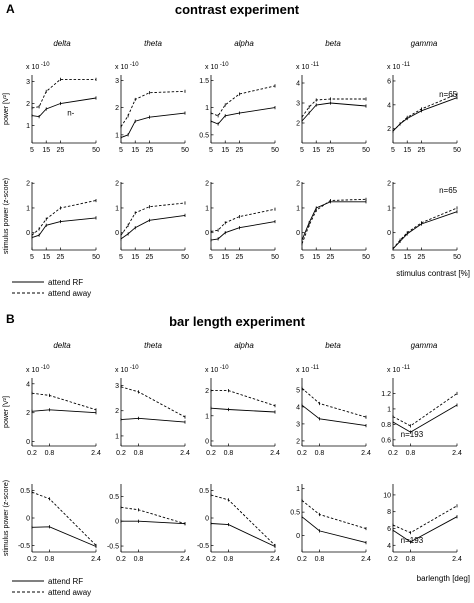 Image resolution: width=474 pixels, height=603 pixels. What do you see at coordinates (6, 518) in the screenshot?
I see `y-axis-label: stimulus power (z-score)` at bounding box center [6, 518].